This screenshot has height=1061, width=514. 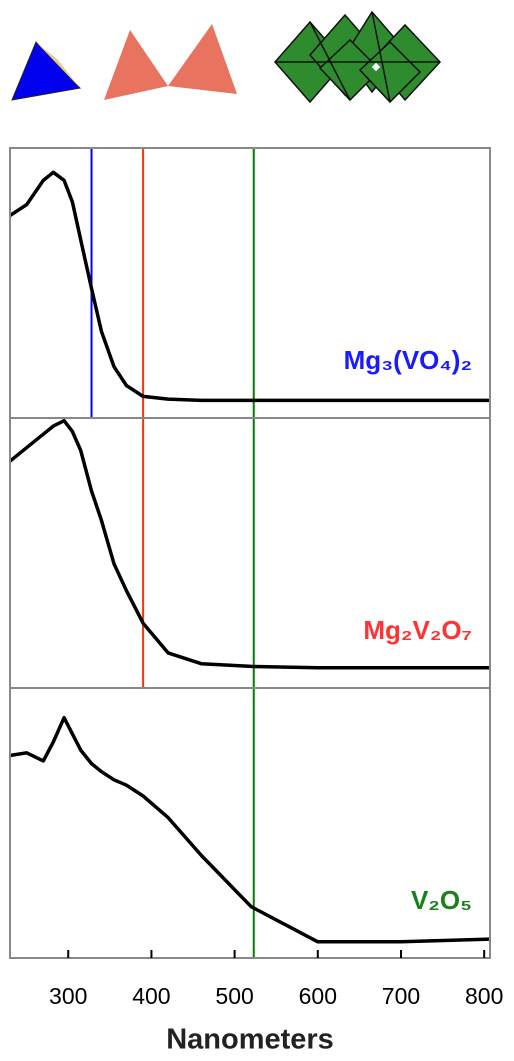 What do you see at coordinates (408, 360) in the screenshot?
I see `series-label: Mg₃(VO₄)₂` at bounding box center [408, 360].